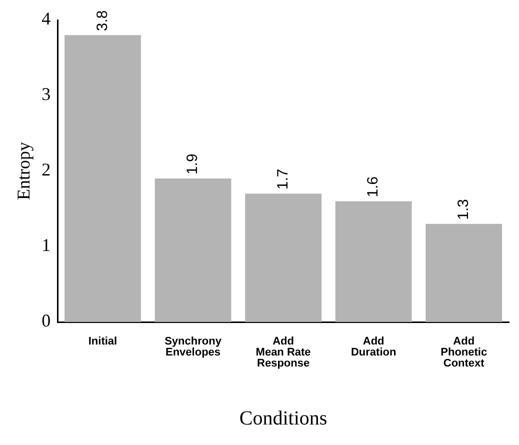  What do you see at coordinates (102, 21) in the screenshot?
I see `data-label: 3.8` at bounding box center [102, 21].